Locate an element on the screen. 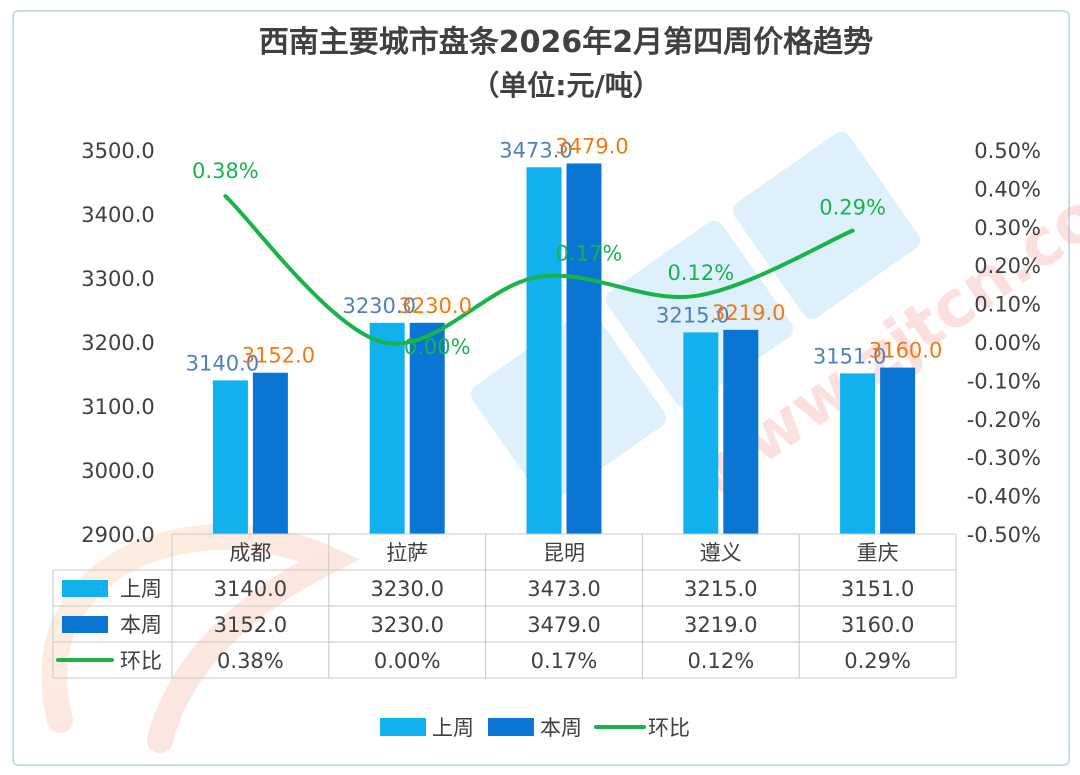 Image resolution: width=1080 pixels, height=775 pixels. bar-data-label: 3160.0 is located at coordinates (905, 351).